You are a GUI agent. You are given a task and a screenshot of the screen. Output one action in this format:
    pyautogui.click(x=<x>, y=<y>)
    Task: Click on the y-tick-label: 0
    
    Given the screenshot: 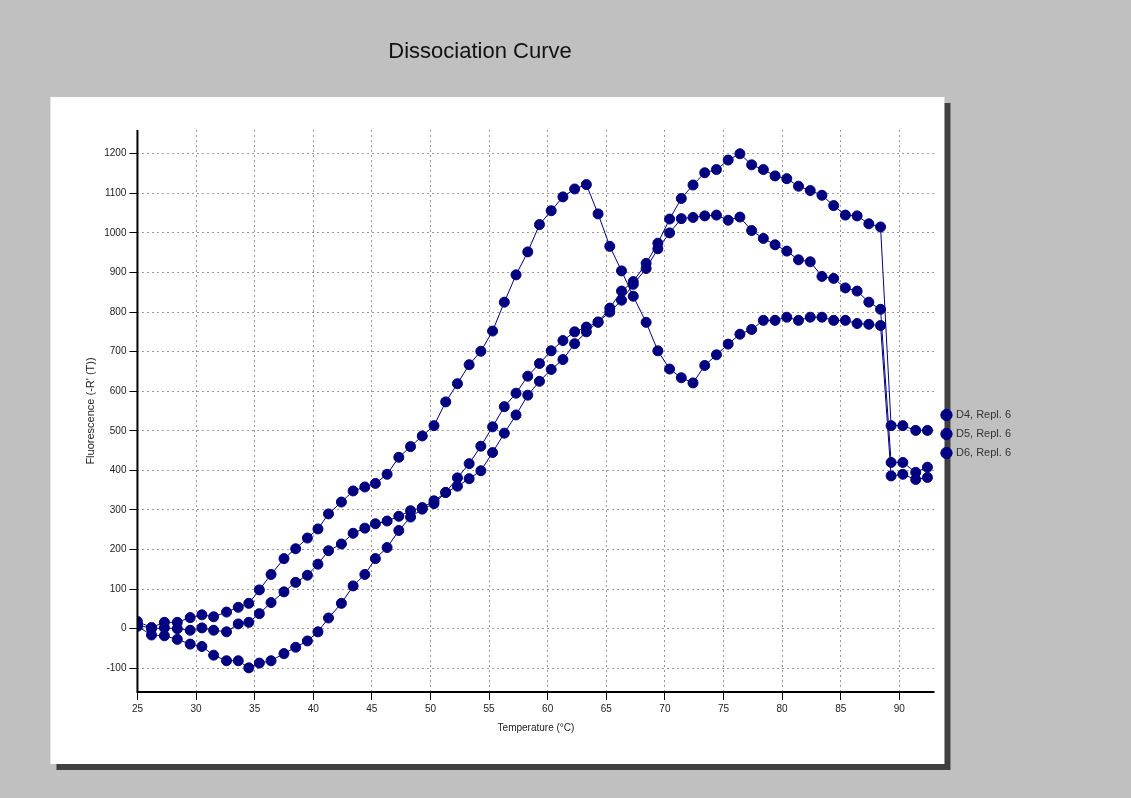 What is the action you would take?
    pyautogui.click(x=123, y=628)
    